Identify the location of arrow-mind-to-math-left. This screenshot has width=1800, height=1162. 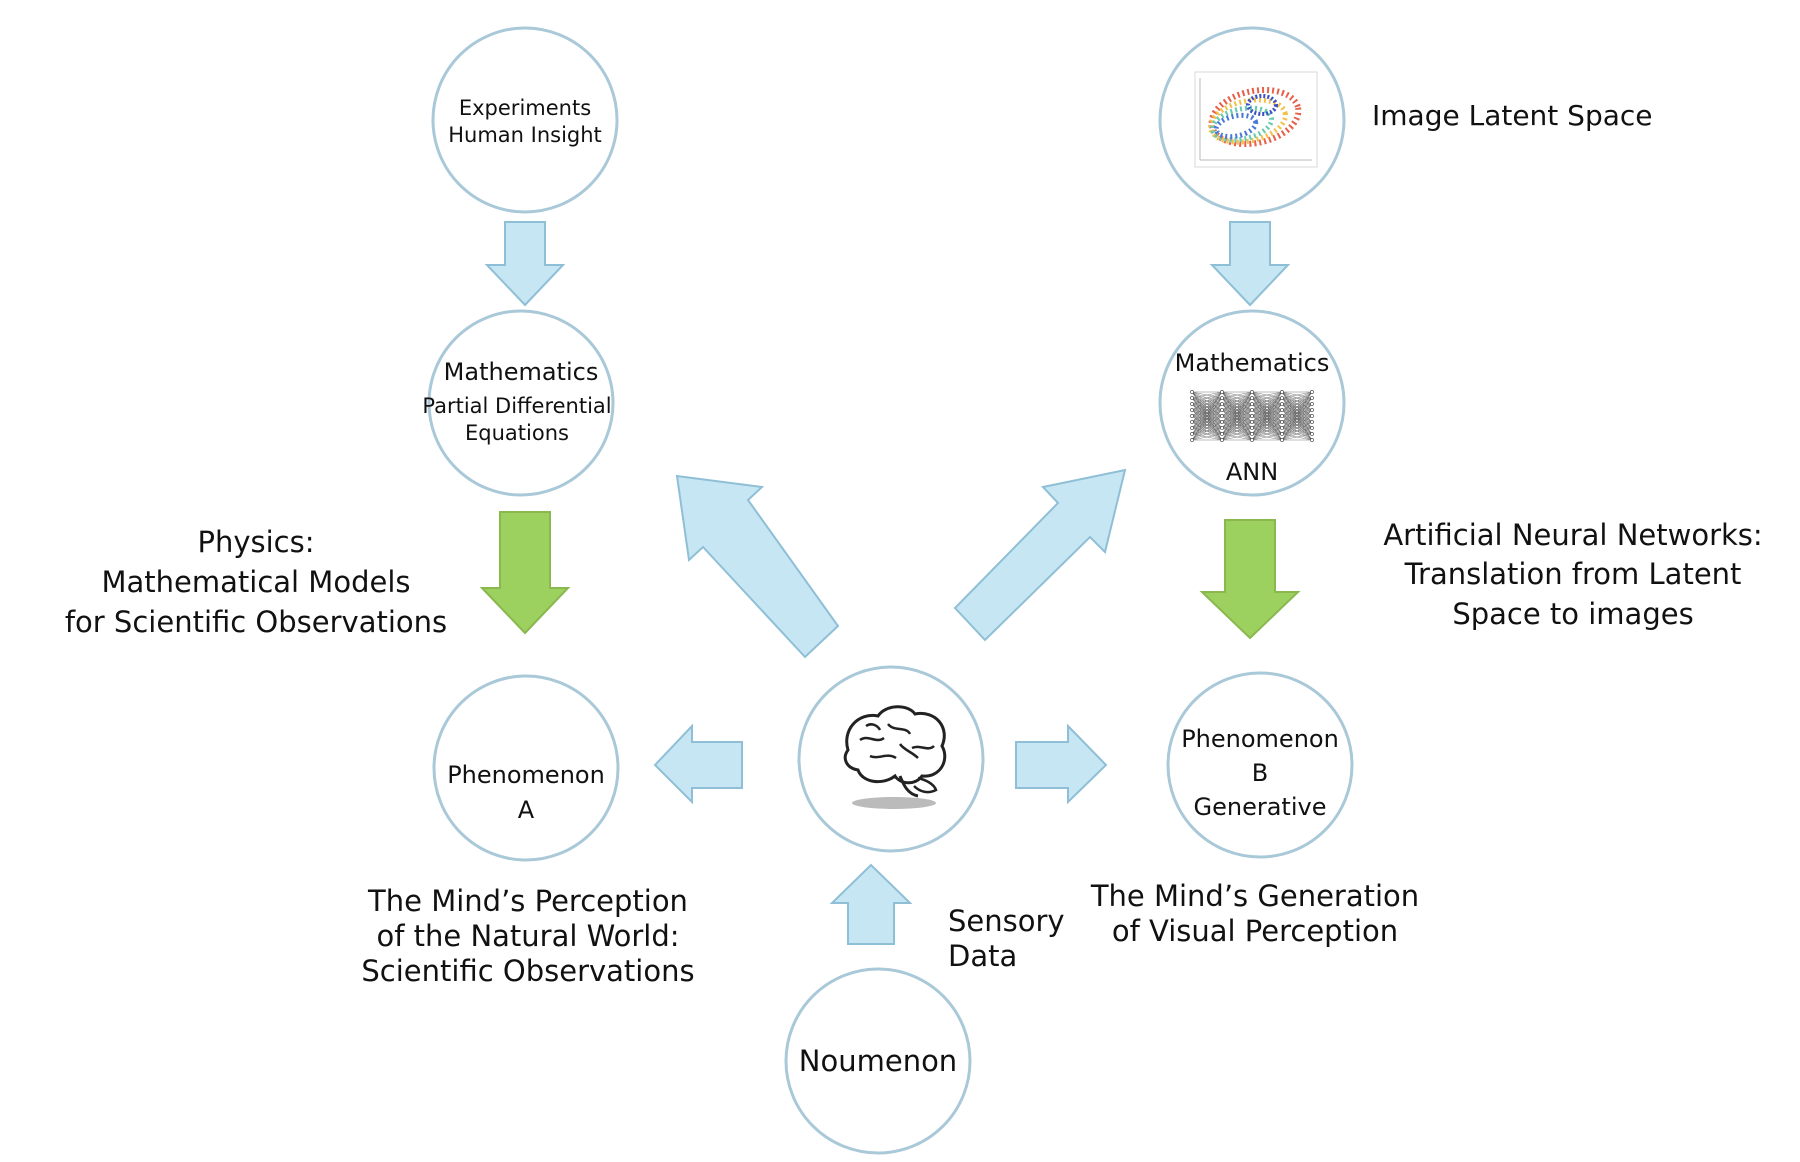
(757, 566).